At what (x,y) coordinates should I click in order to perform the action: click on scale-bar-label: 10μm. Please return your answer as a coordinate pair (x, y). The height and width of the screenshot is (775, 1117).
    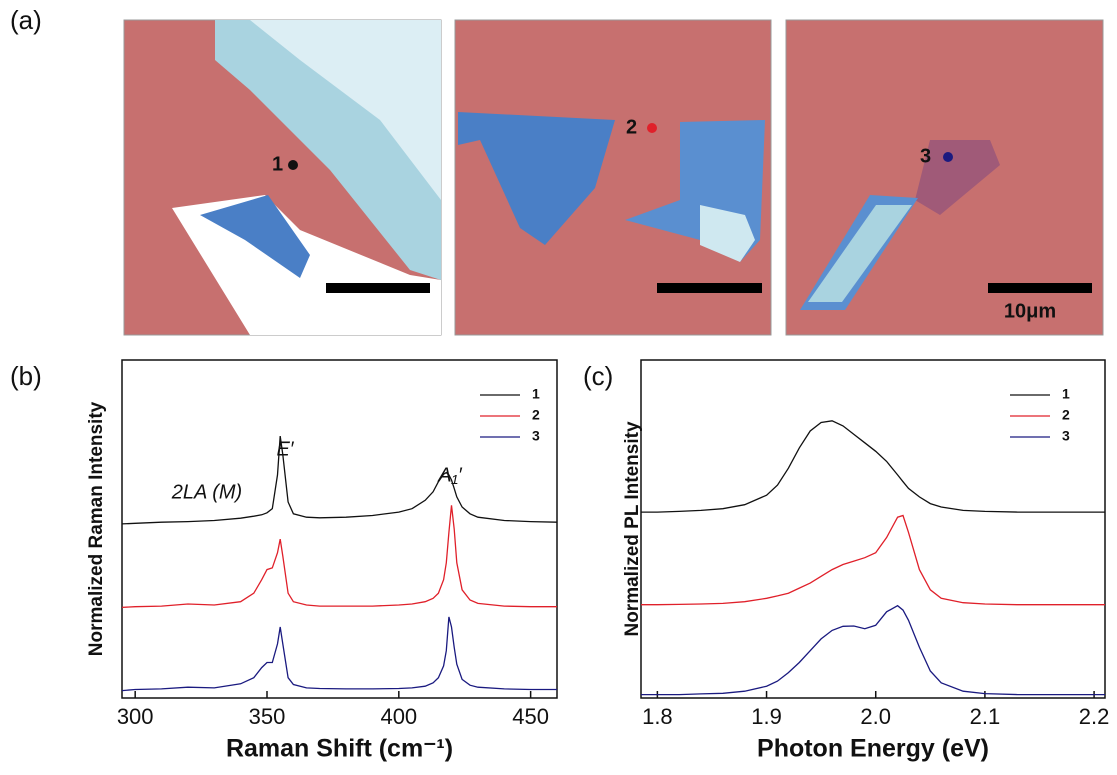
    Looking at the image, I should click on (1030, 311).